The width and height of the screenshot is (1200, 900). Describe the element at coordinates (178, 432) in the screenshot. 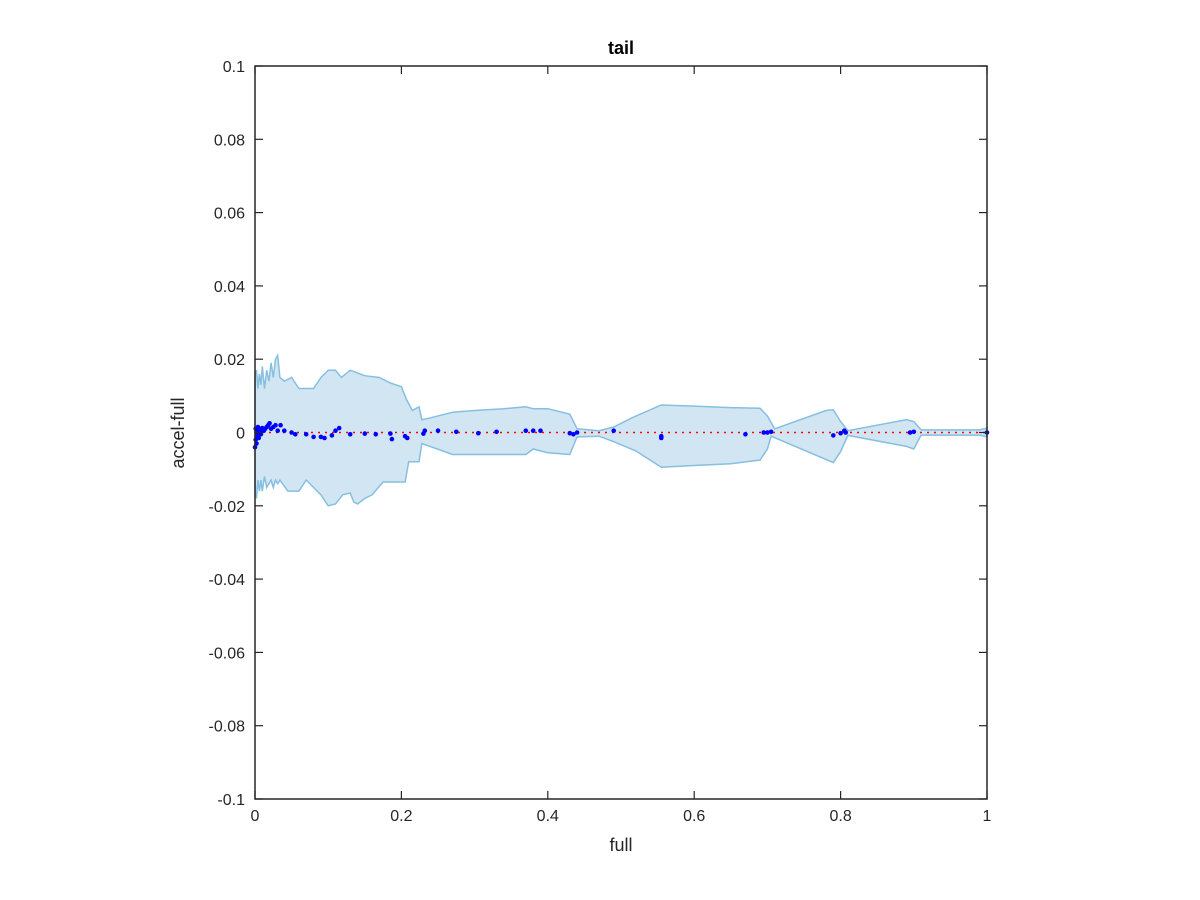

I see `y-axis-label: accel-full` at that location.